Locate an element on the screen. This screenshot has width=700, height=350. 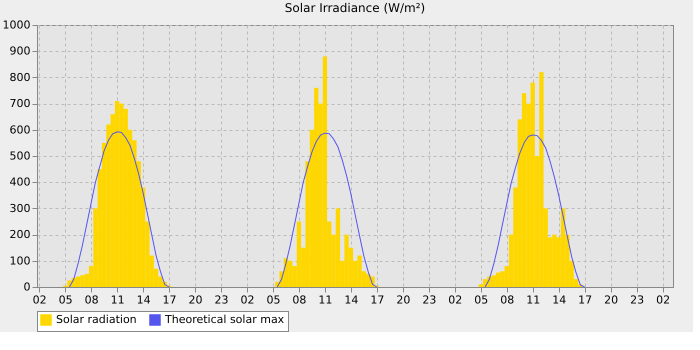
y-tick-label: 1000 is located at coordinates (16, 25).